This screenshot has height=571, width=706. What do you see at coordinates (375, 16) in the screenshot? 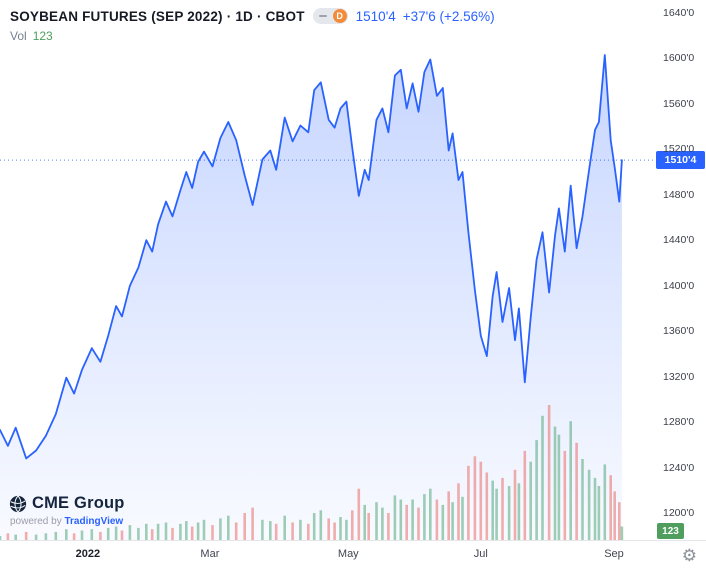
I see `last-price-value: 1510'4` at bounding box center [375, 16].